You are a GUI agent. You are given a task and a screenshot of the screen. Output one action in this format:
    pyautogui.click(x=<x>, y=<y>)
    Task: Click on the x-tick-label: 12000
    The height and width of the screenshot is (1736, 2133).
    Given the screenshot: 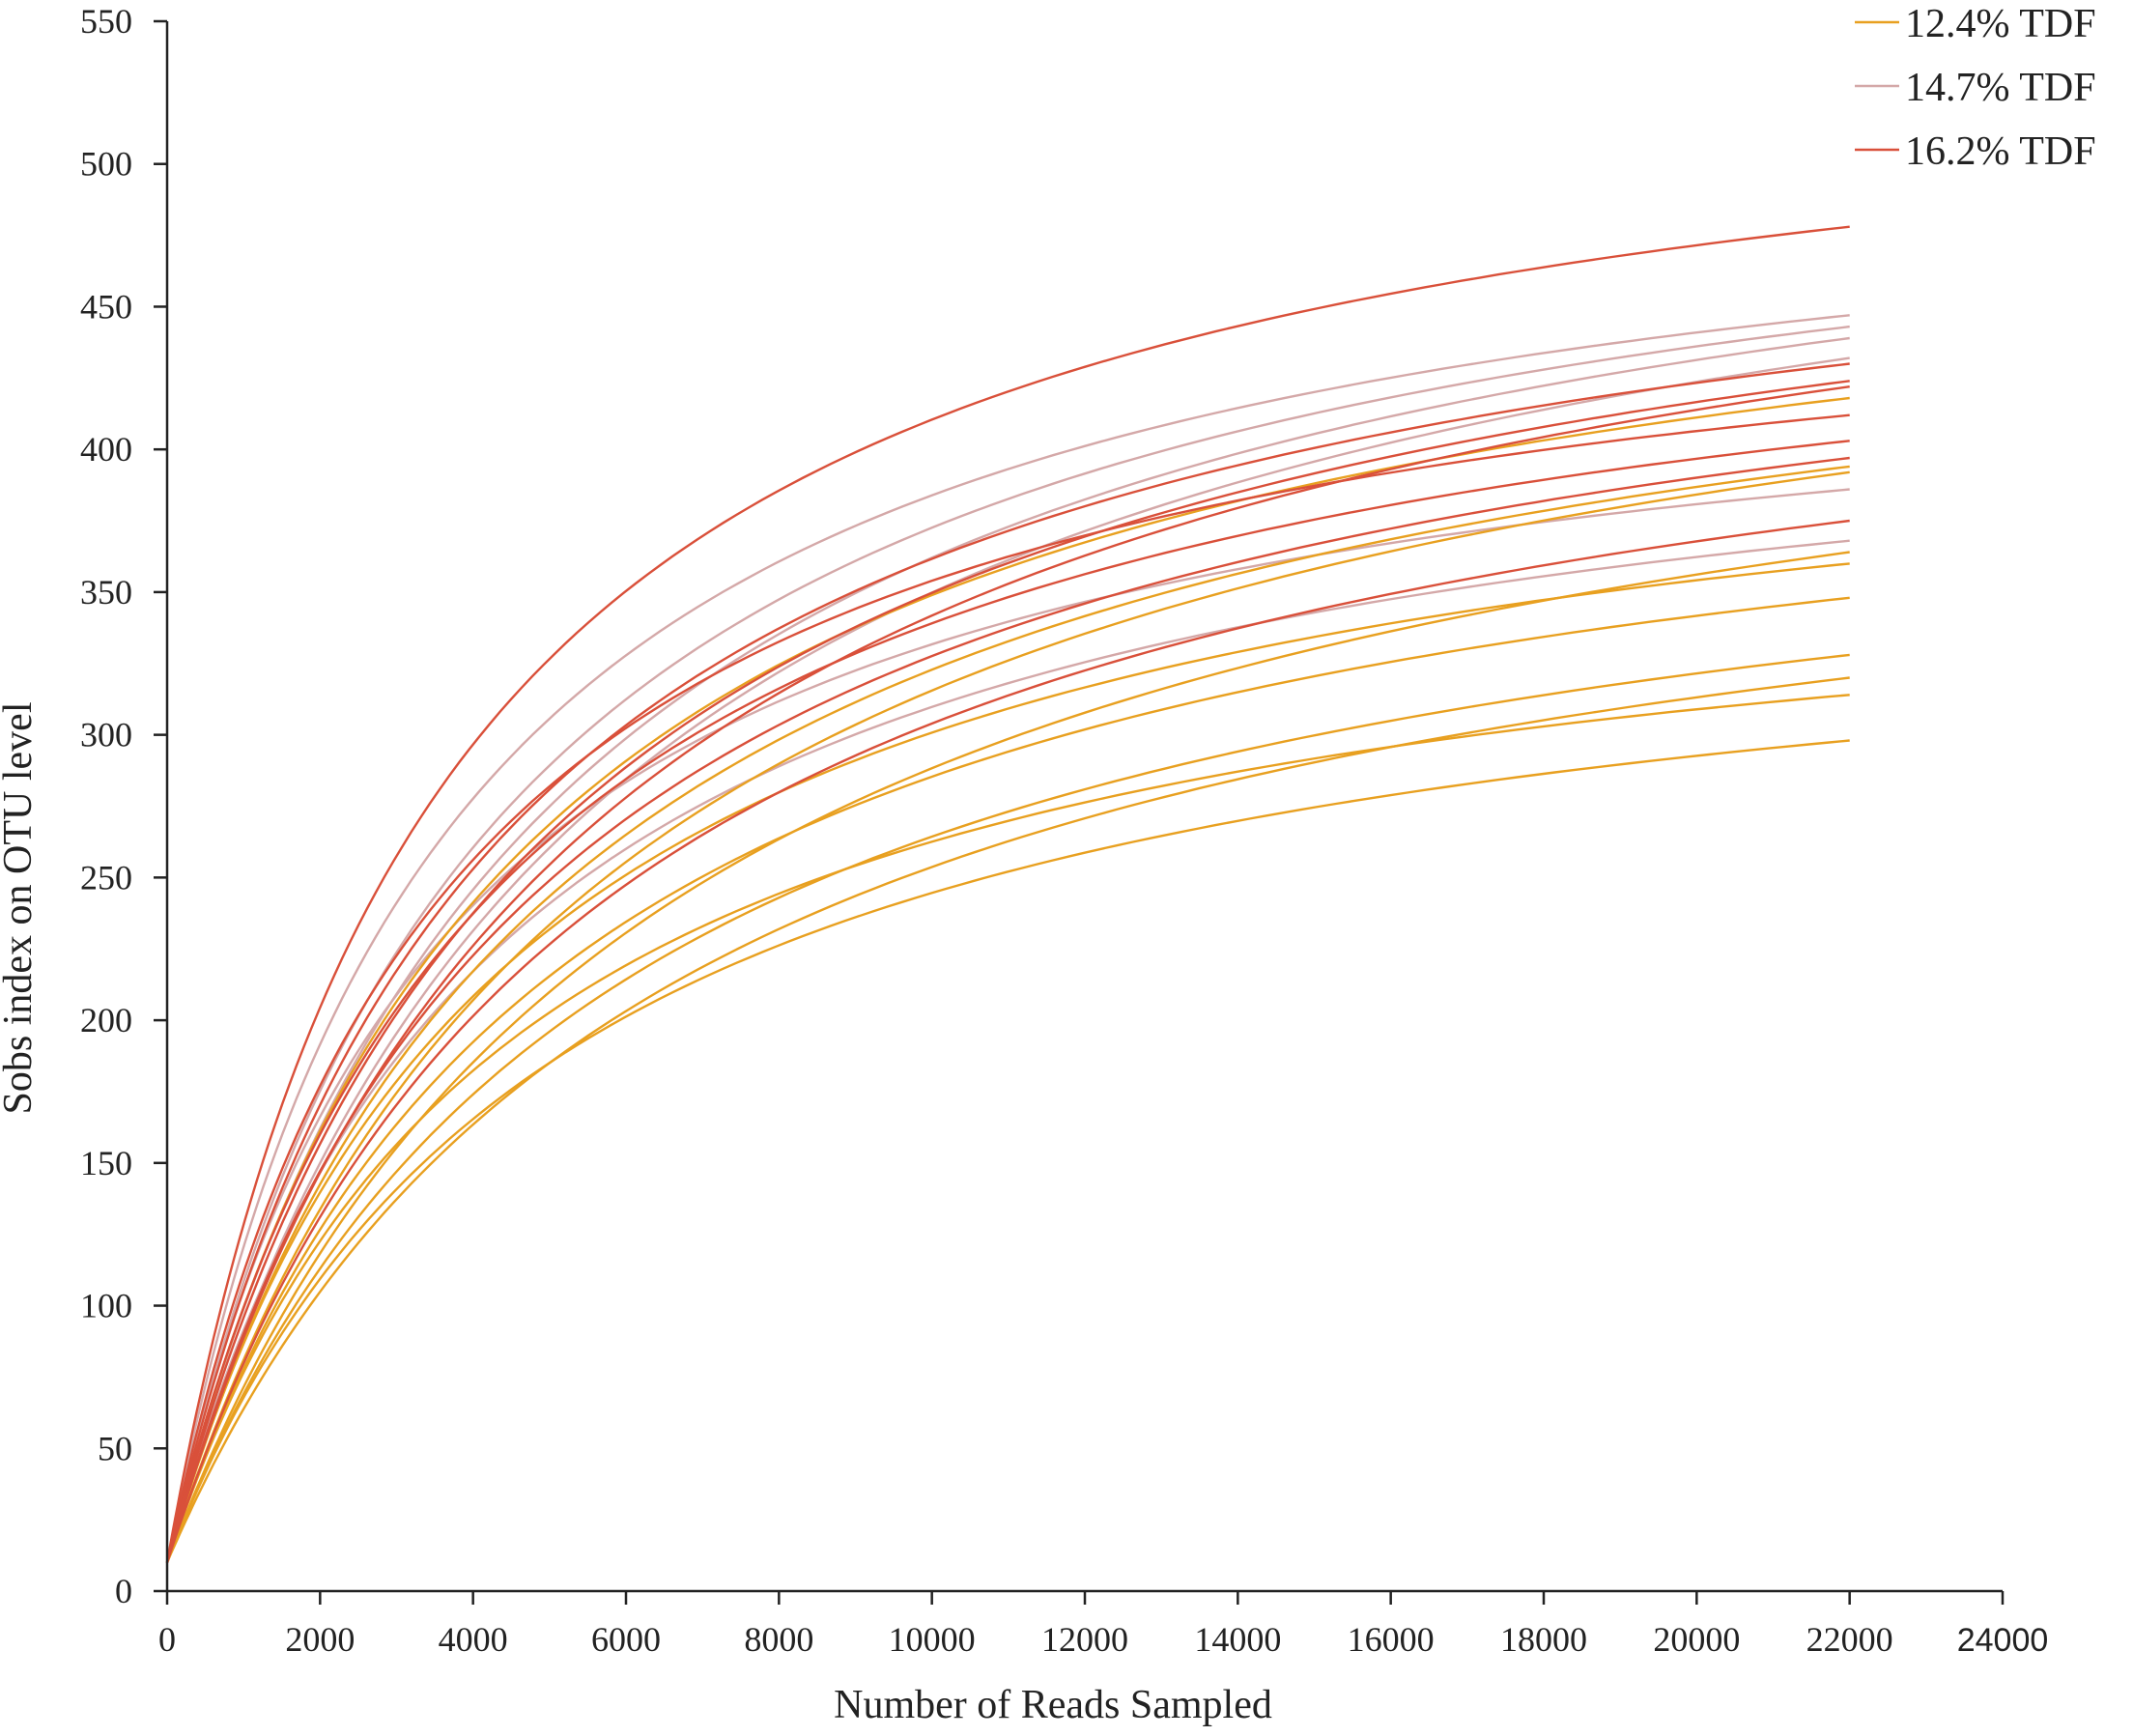 What is the action you would take?
    pyautogui.click(x=1084, y=1639)
    